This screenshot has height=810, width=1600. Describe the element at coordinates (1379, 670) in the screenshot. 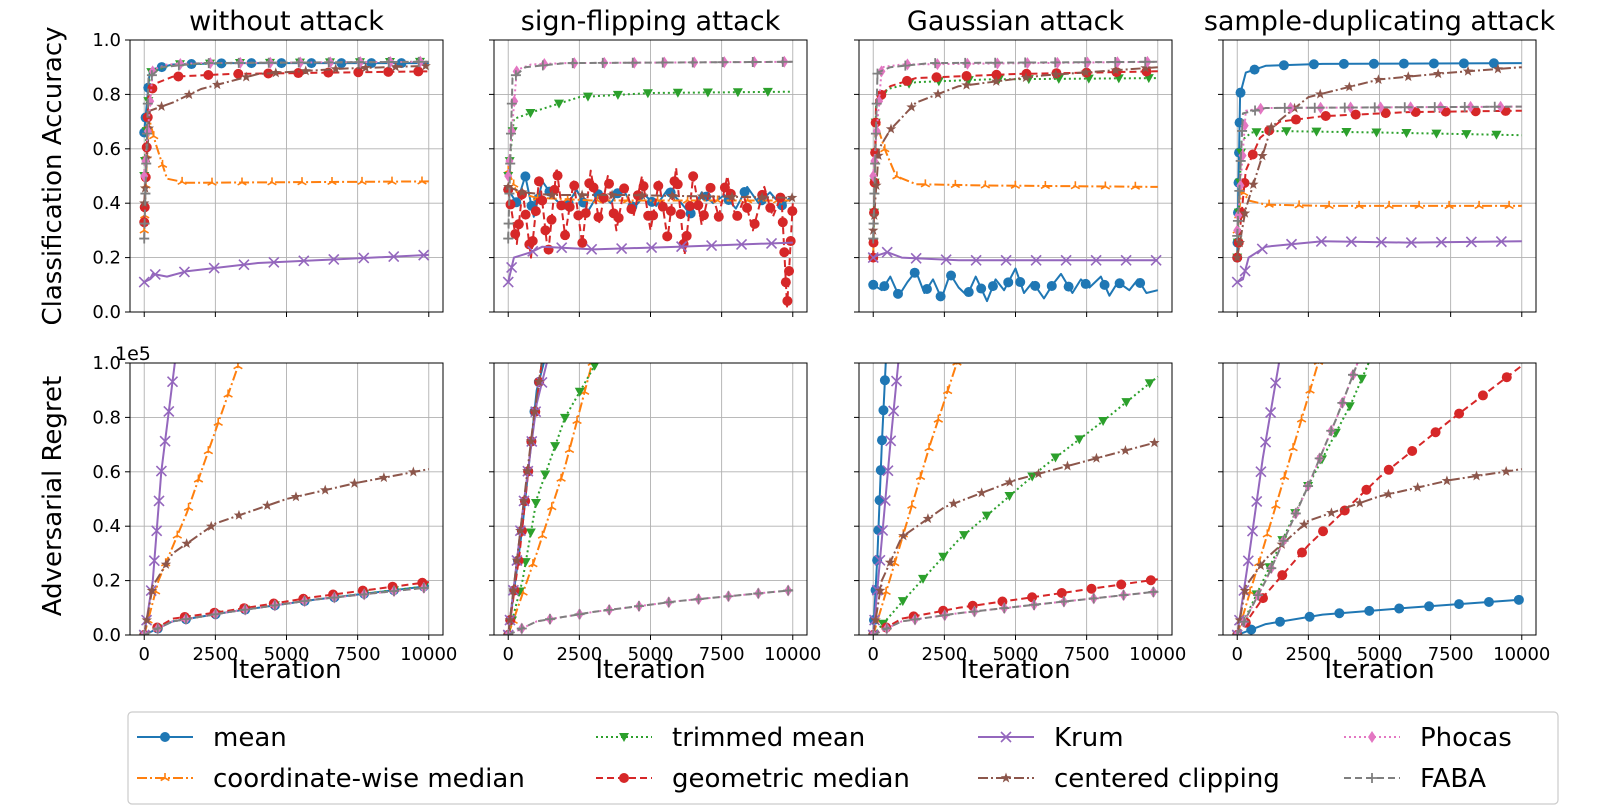

I see `x-axis-label: Iteration` at that location.